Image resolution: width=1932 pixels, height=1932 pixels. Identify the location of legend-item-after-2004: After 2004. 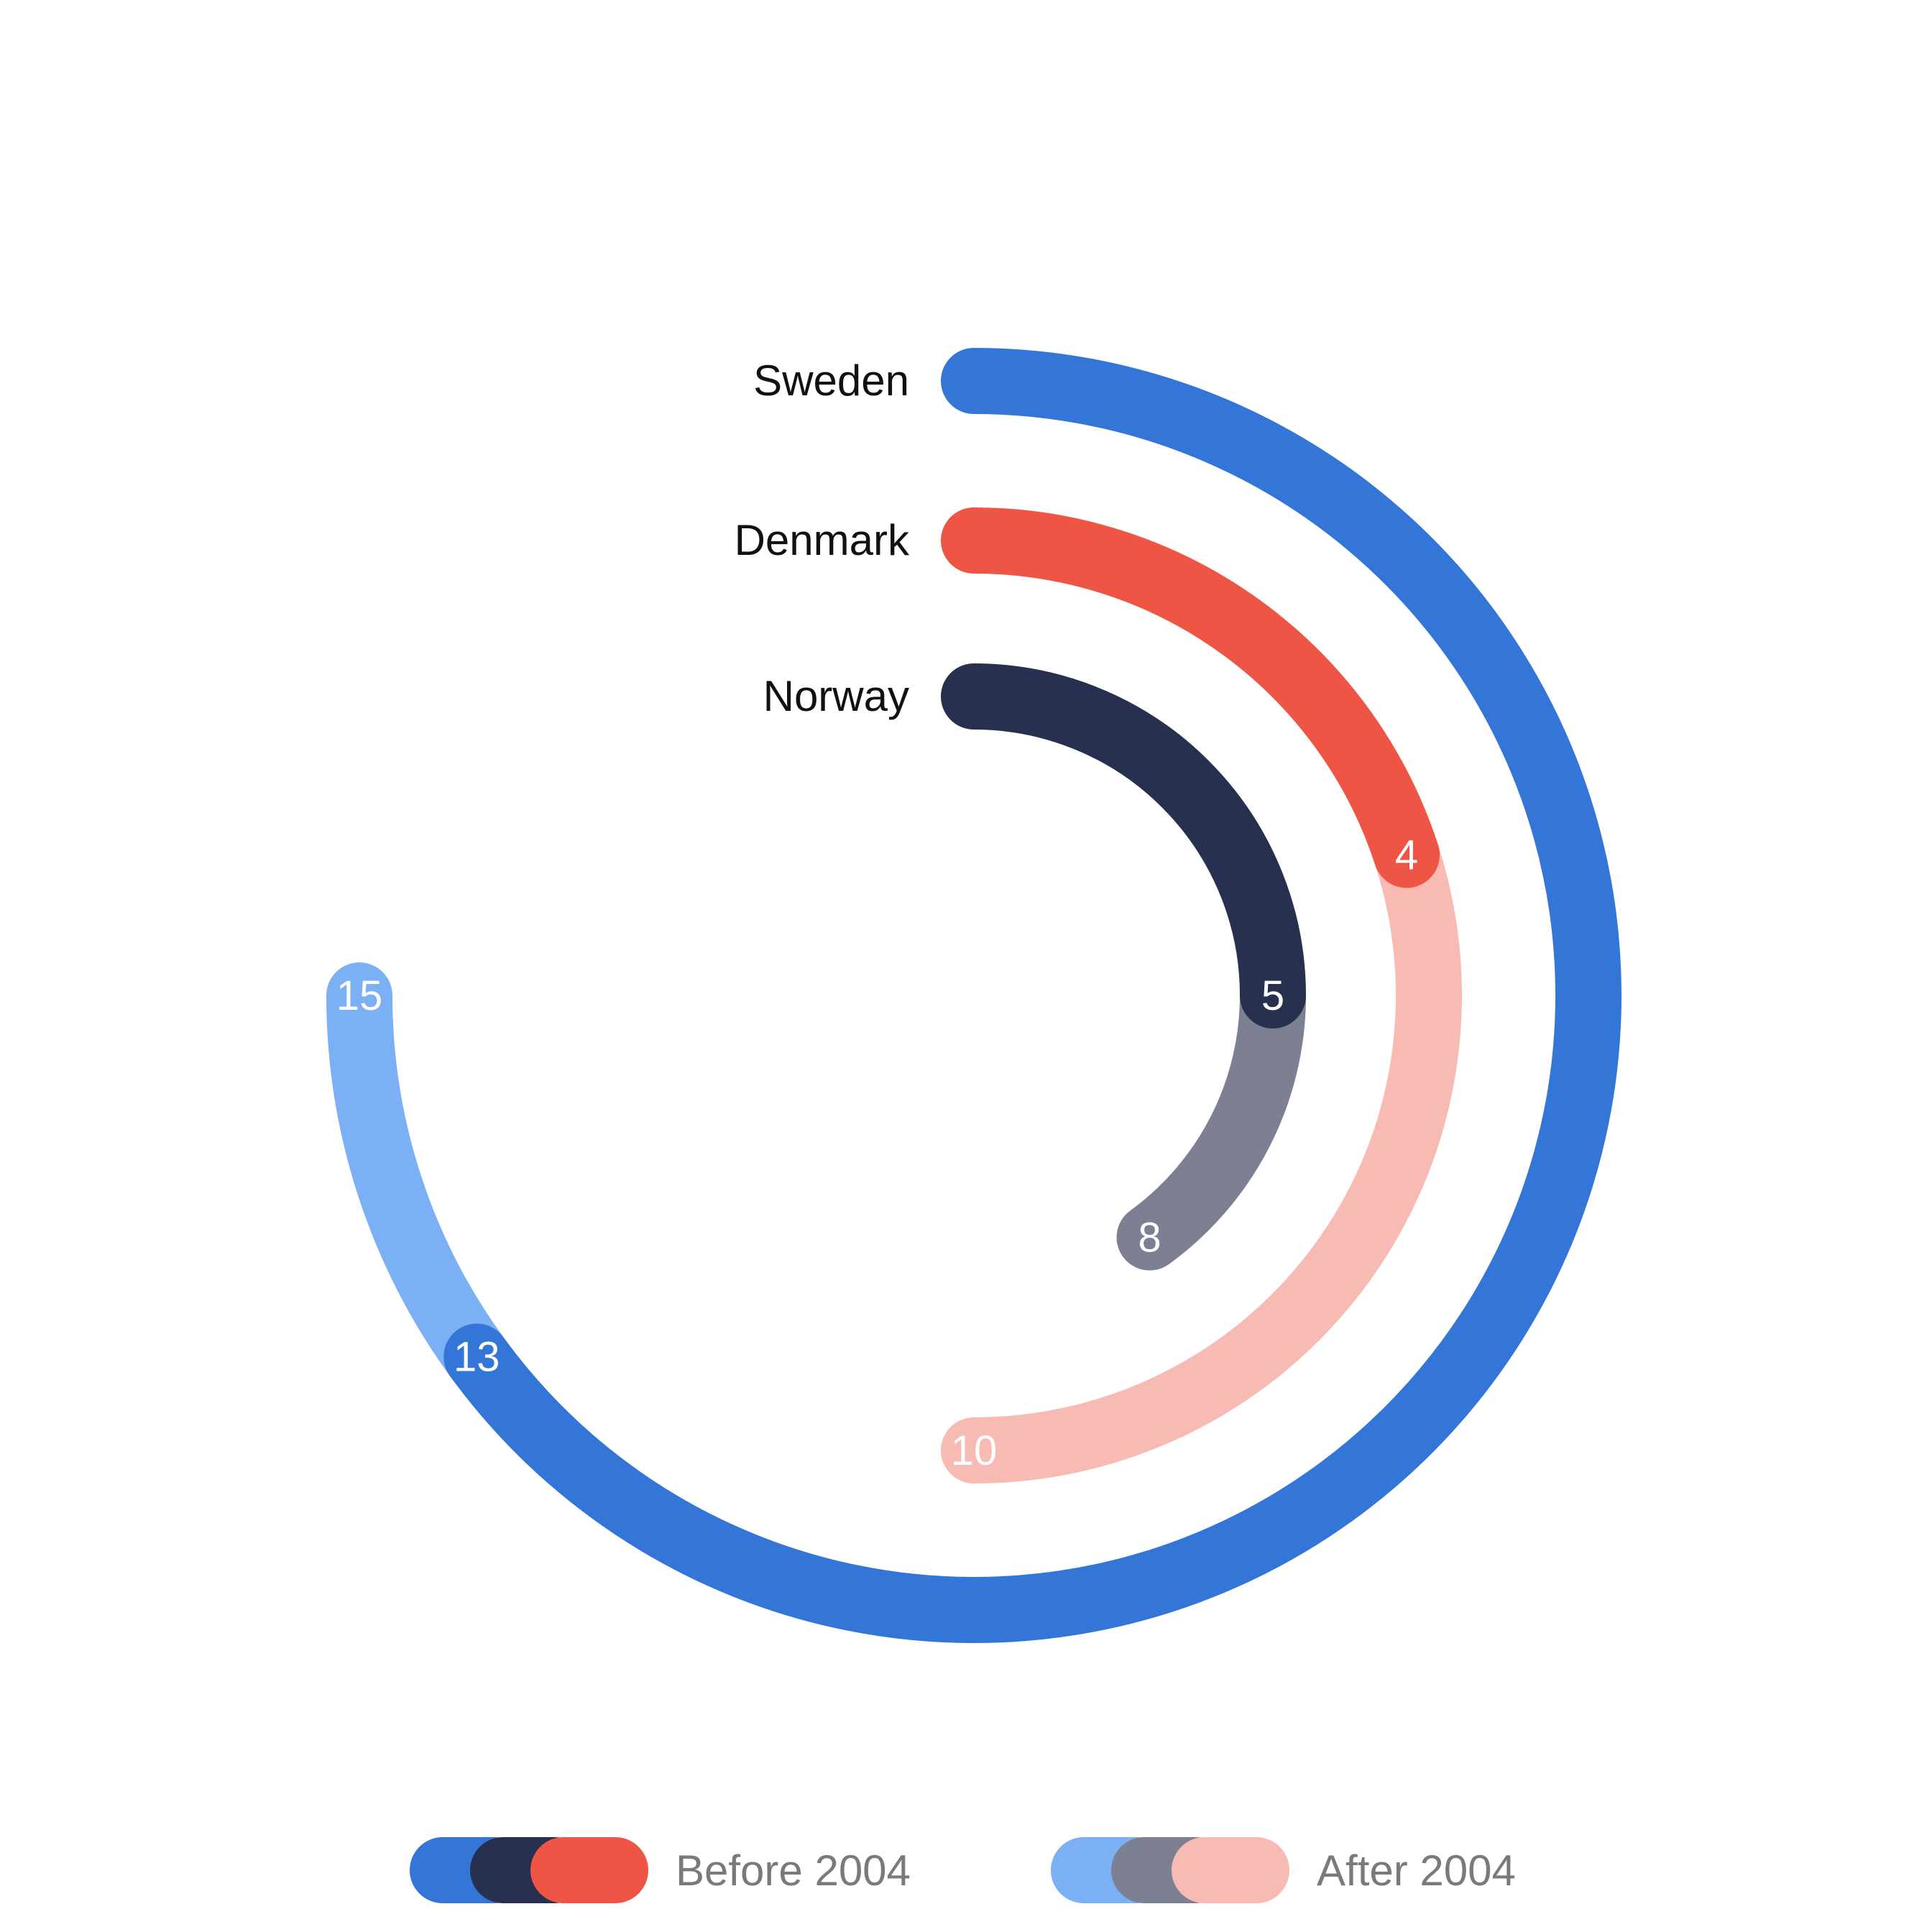
(1283, 1870).